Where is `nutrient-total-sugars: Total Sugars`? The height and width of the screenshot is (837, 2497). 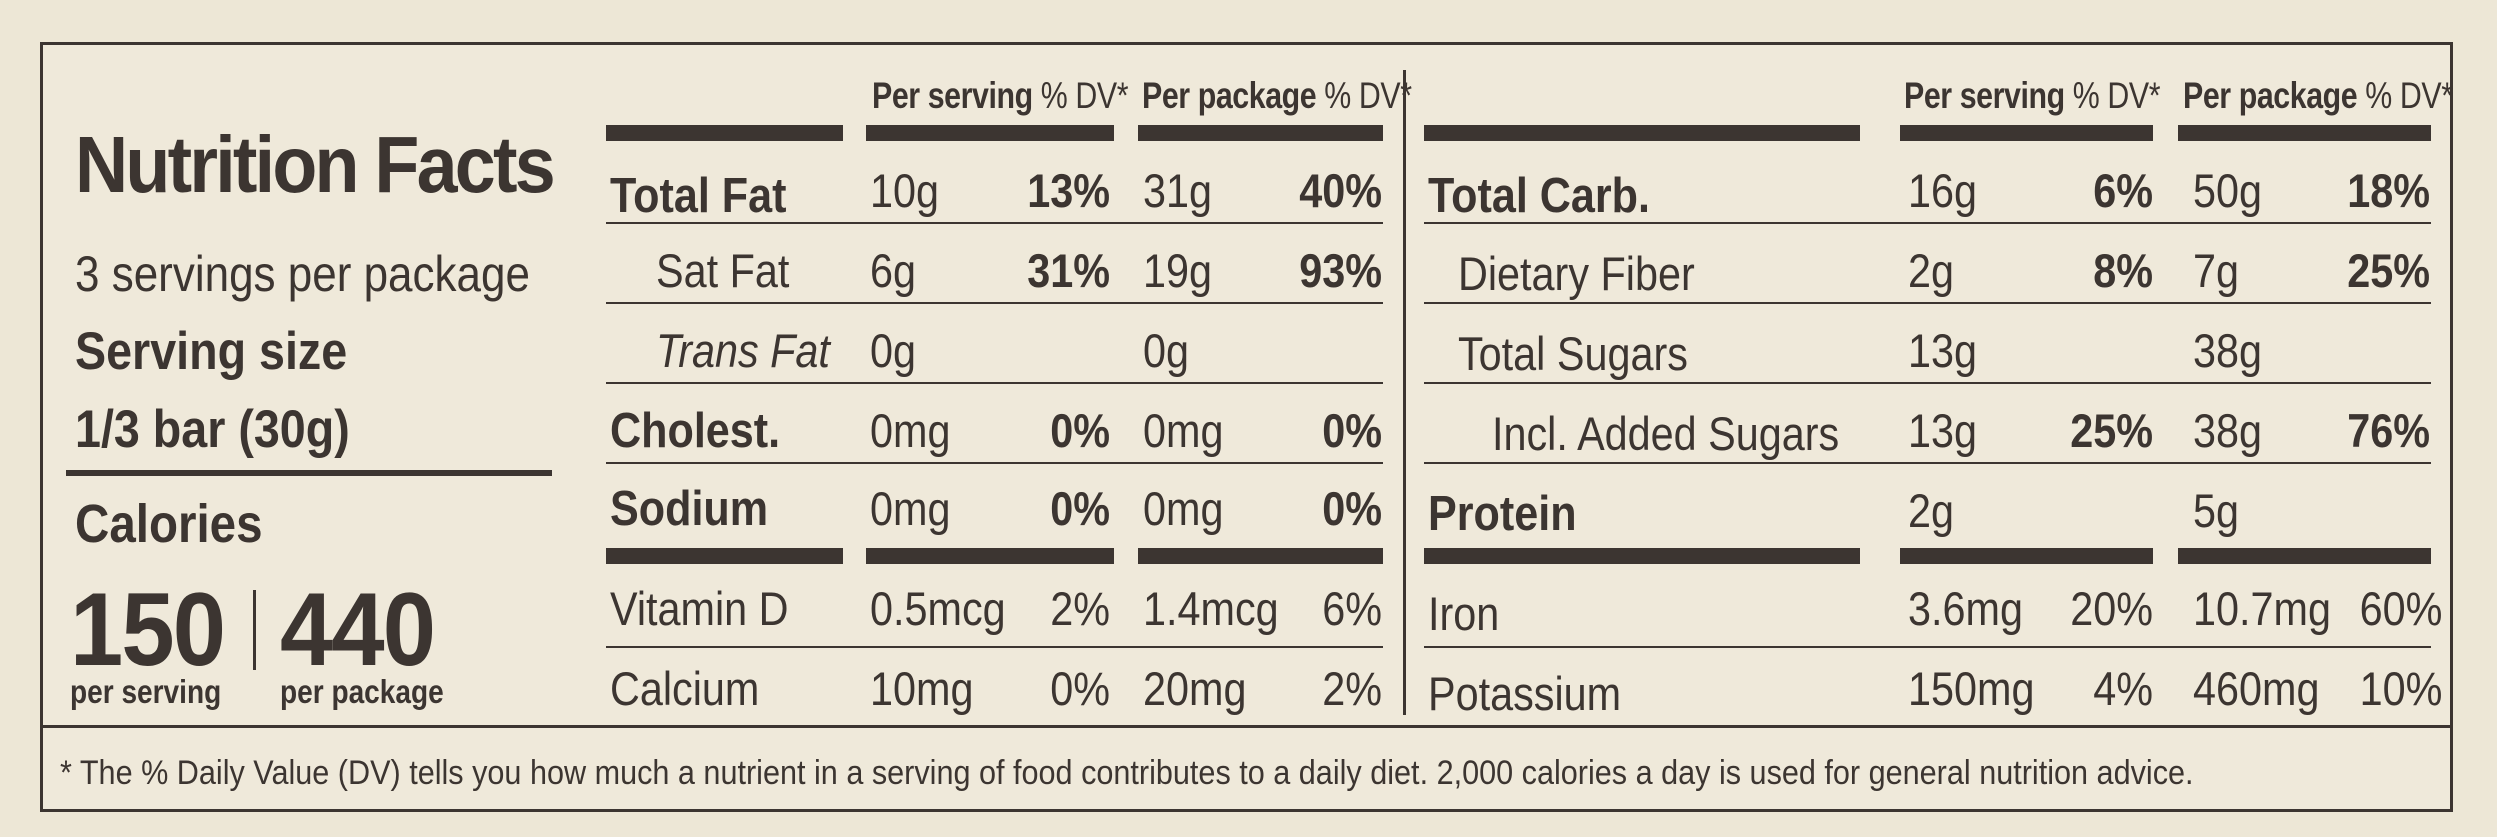
nutrient-total-sugars: Total Sugars is located at coordinates (1573, 353).